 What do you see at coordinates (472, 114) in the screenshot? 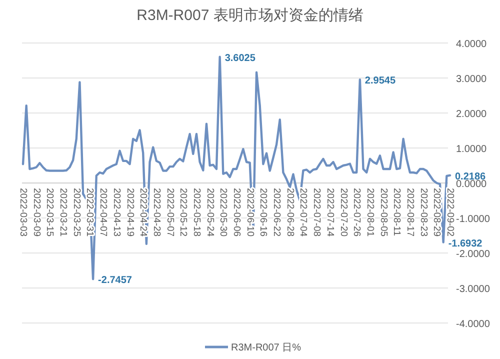
I see `y-tick-label: 2.0000` at bounding box center [472, 114].